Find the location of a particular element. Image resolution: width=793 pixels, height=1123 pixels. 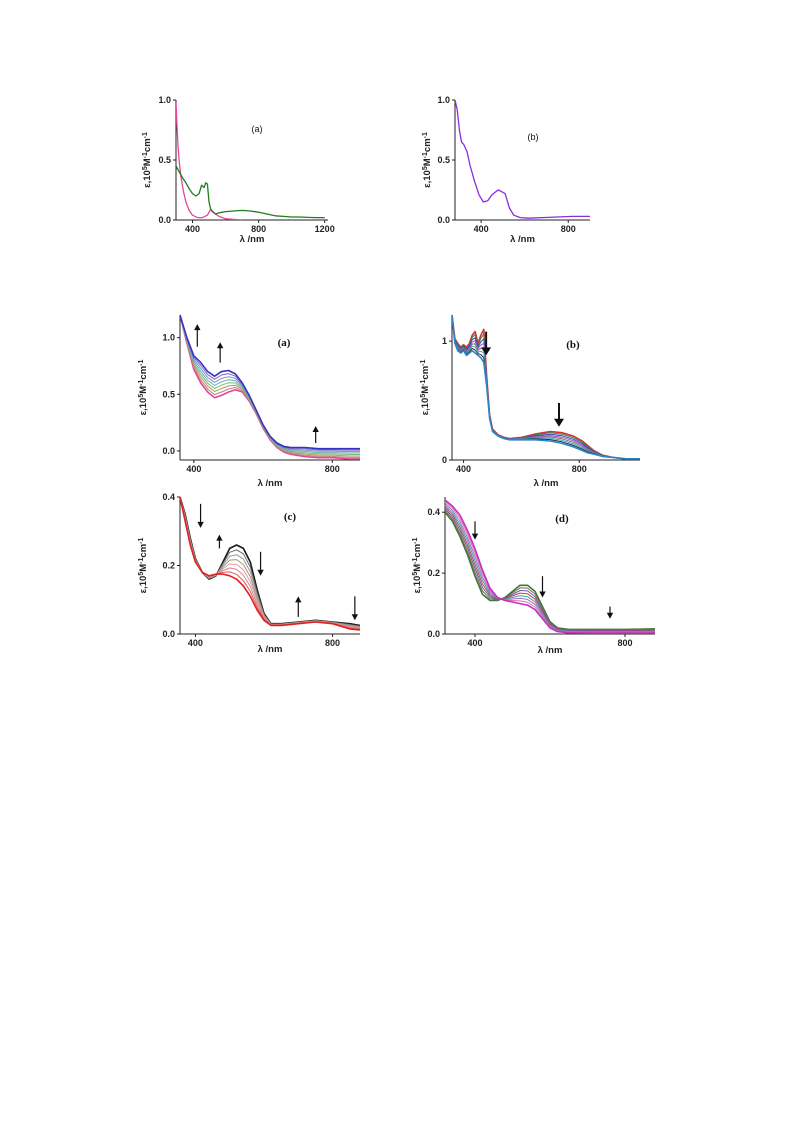

x-tick-label: 1200 is located at coordinates (325, 229).